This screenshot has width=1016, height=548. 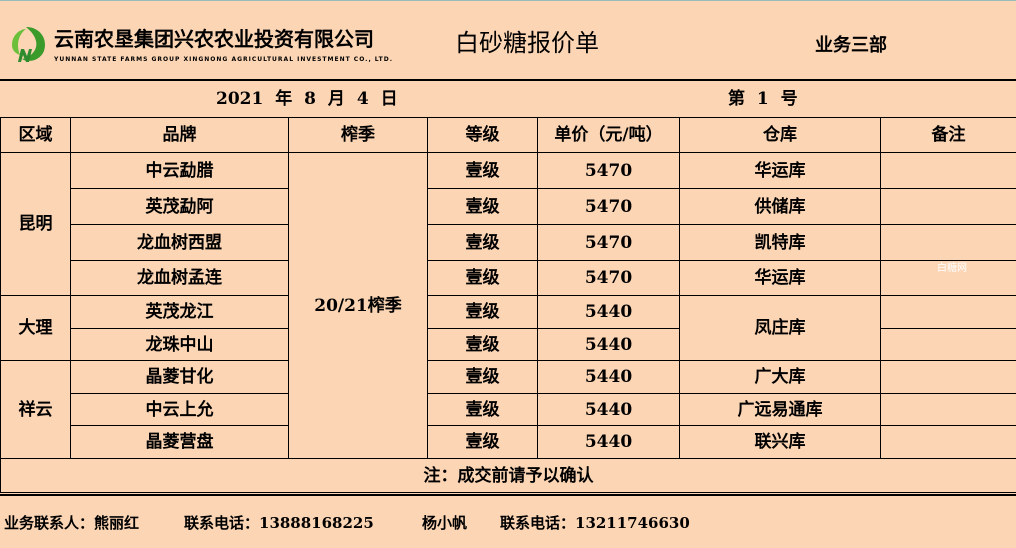 I want to click on contact-phone-1: 联系电话：13888168225, so click(x=279, y=523).